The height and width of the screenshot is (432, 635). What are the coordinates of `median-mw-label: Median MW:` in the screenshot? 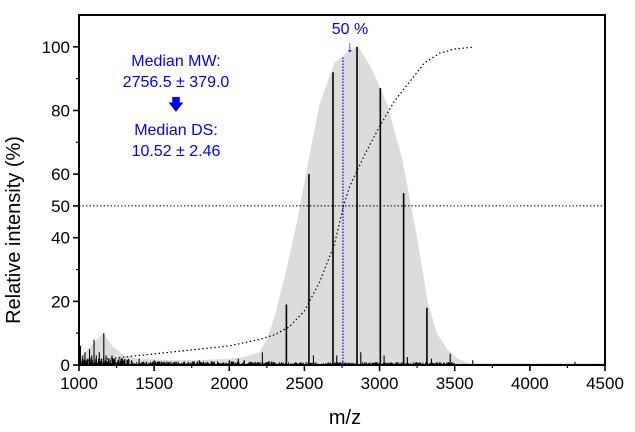 It's located at (176, 61).